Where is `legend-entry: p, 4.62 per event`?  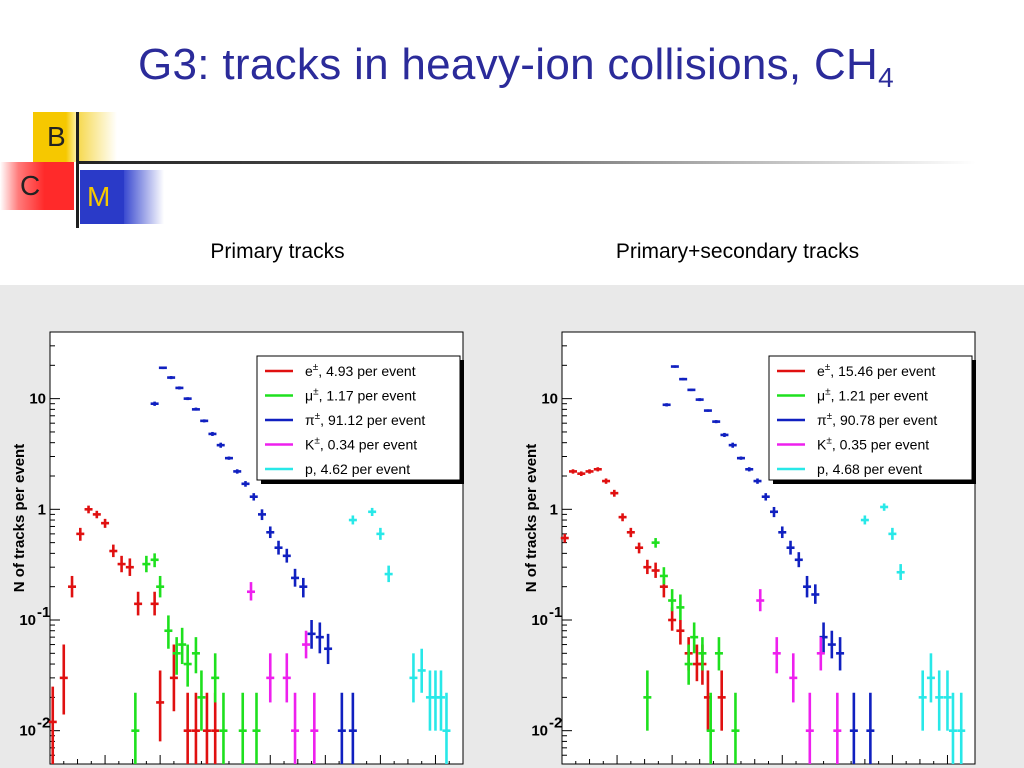
legend-entry: p, 4.62 per event is located at coordinates (357, 469).